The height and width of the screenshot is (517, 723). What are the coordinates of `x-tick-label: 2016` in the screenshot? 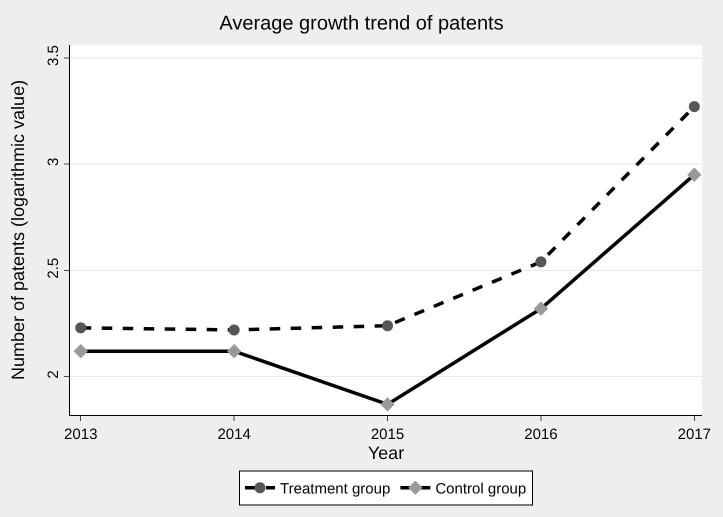 It's located at (541, 434).